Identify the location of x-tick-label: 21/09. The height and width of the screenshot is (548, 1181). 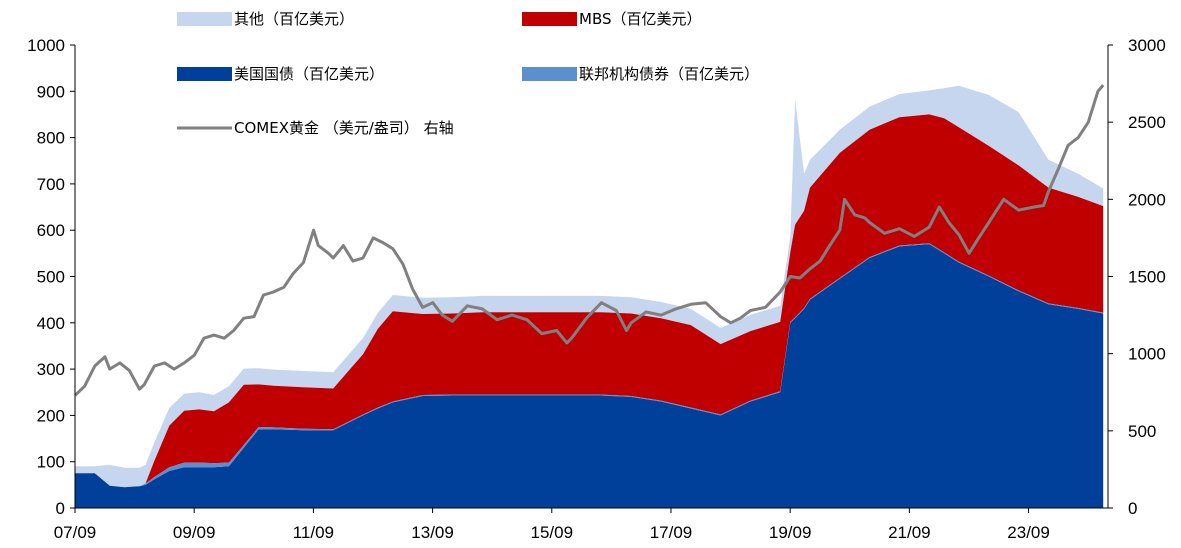
(909, 532).